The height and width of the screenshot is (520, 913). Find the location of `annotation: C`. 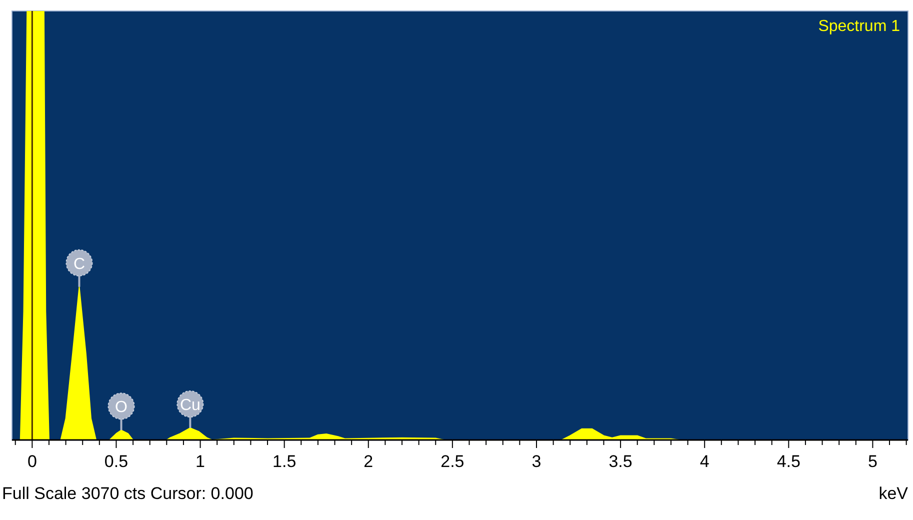

annotation: C is located at coordinates (79, 264).